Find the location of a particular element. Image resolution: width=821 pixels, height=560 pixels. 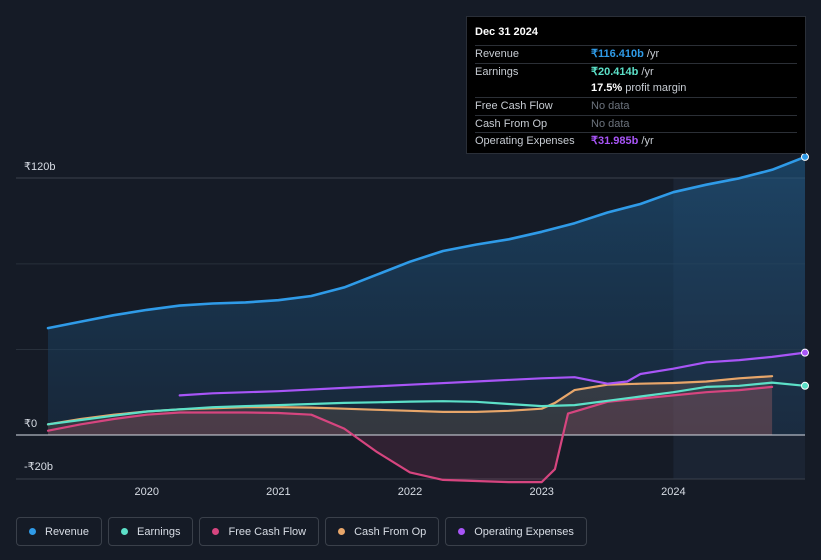

tooltip-row-revenue: Revenue ₹116.410b /yr is located at coordinates (636, 54).